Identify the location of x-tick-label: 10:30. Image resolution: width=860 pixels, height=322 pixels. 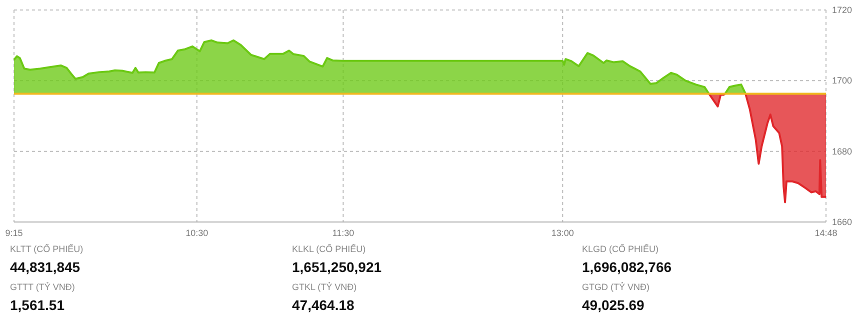
(197, 233).